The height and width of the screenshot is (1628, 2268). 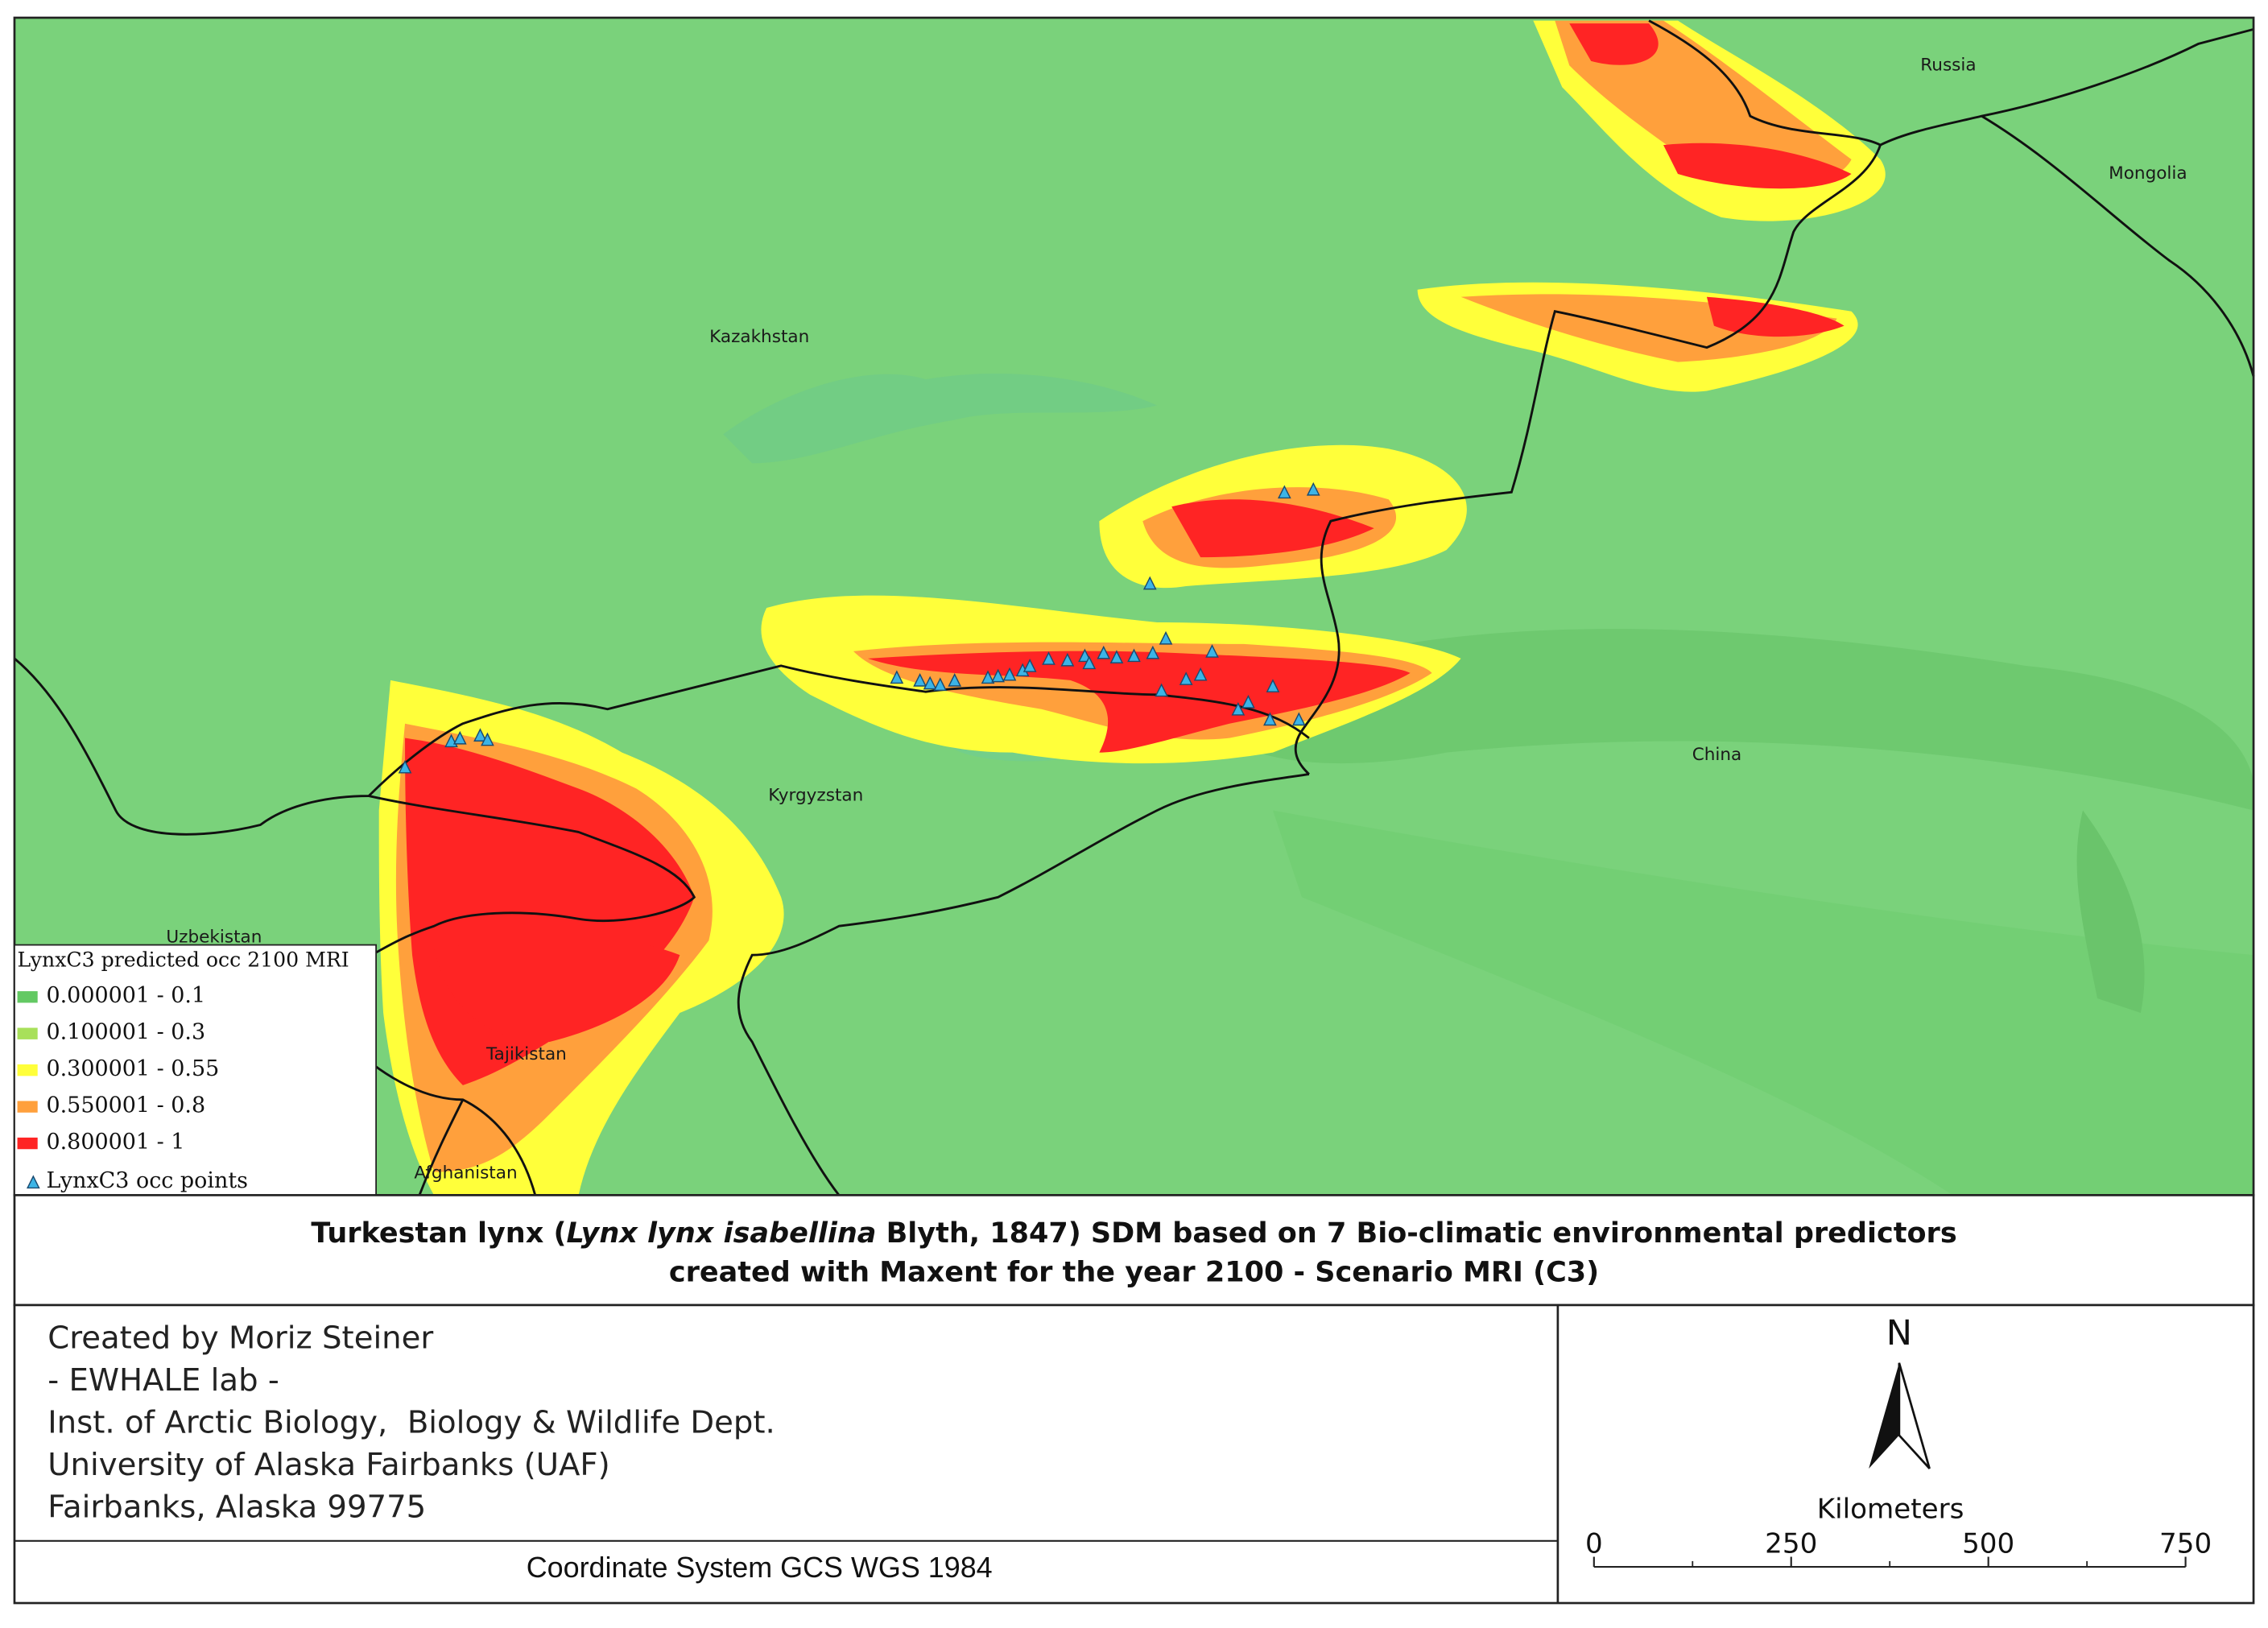 What do you see at coordinates (2148, 173) in the screenshot?
I see `country-label: Mongolia` at bounding box center [2148, 173].